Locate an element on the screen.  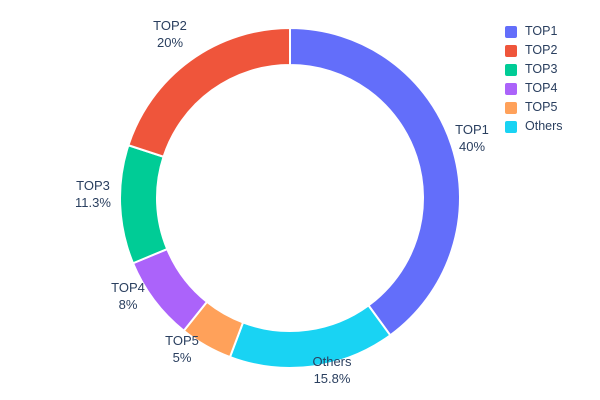
legend-item-top5: TOP5 is located at coordinates (534, 107).